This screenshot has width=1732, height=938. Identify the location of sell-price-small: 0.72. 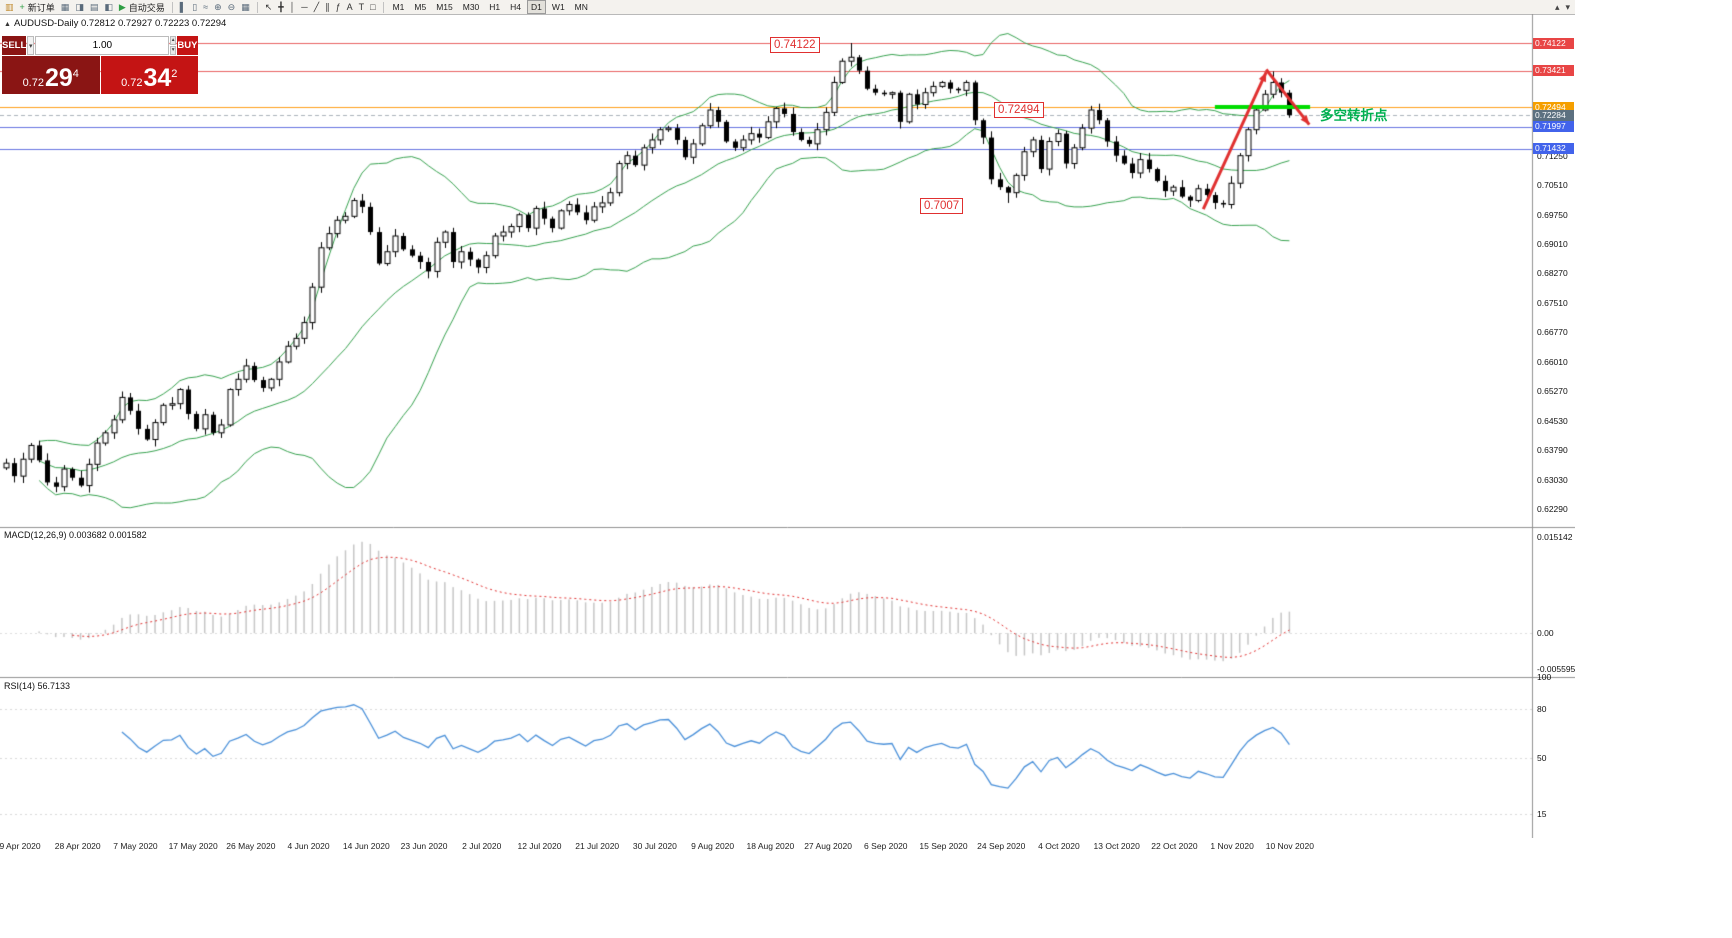
(33, 83).